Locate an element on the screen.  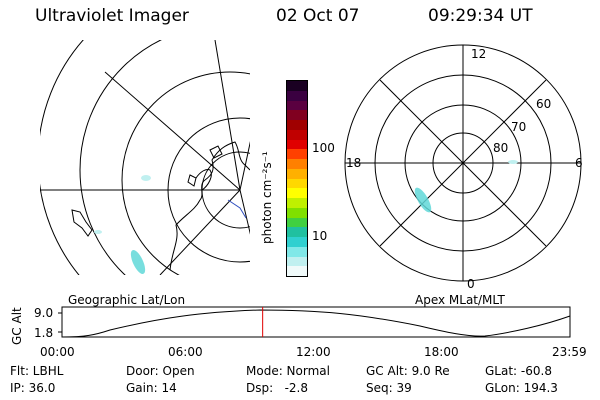
colorbar-tick-10: 10 is located at coordinates (320, 236).